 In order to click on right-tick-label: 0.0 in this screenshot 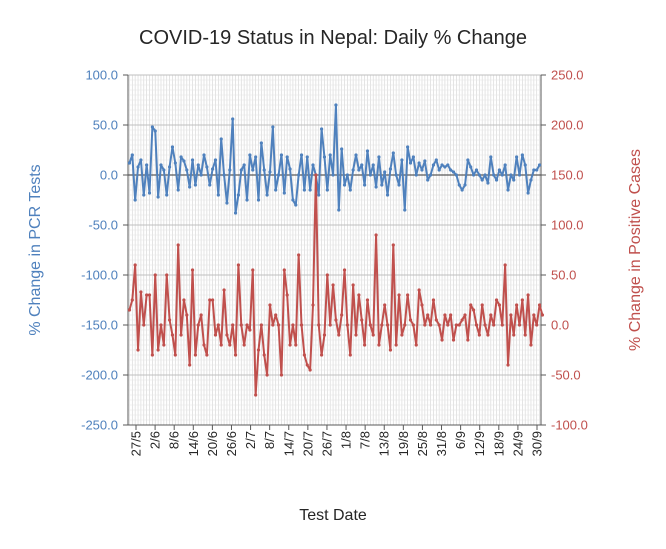, I will do `click(560, 325)`.